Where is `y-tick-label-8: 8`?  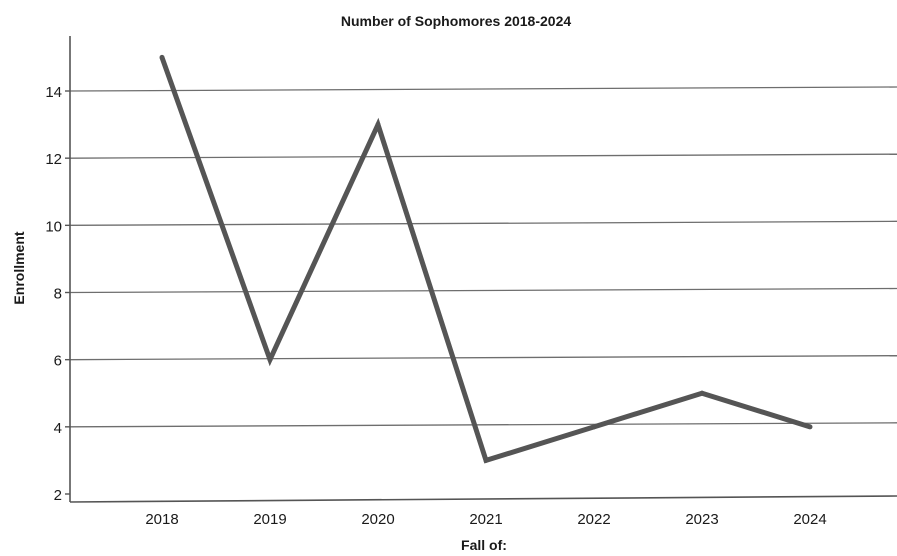
y-tick-label-8: 8 is located at coordinates (58, 294).